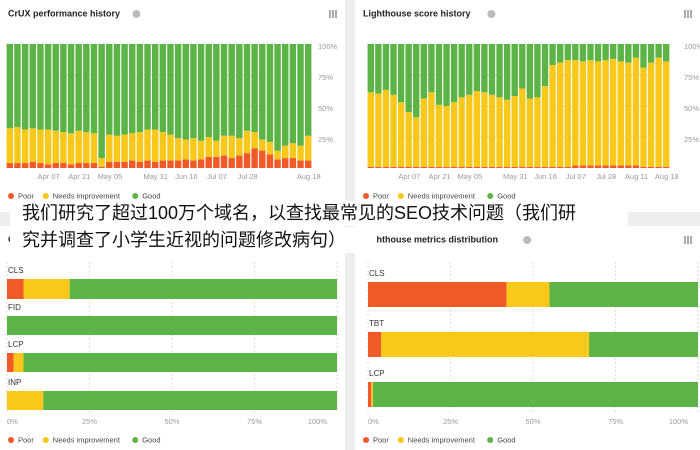 The width and height of the screenshot is (700, 450). Describe the element at coordinates (155, 176) in the screenshot. I see `x-tick-label: May 31` at that location.